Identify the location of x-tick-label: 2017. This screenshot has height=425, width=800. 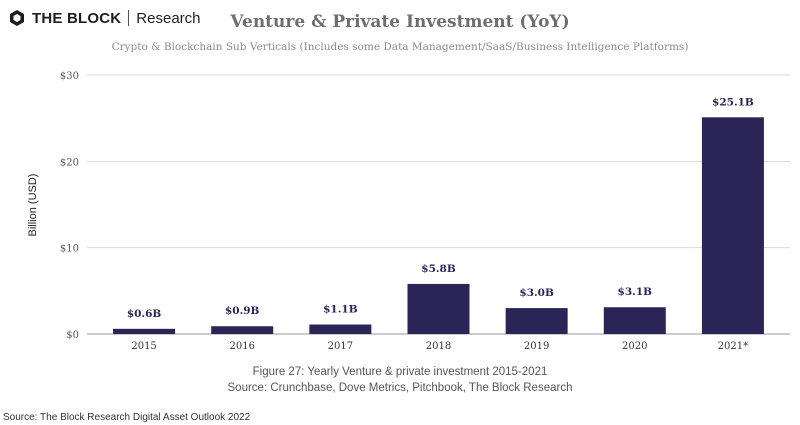
(340, 346).